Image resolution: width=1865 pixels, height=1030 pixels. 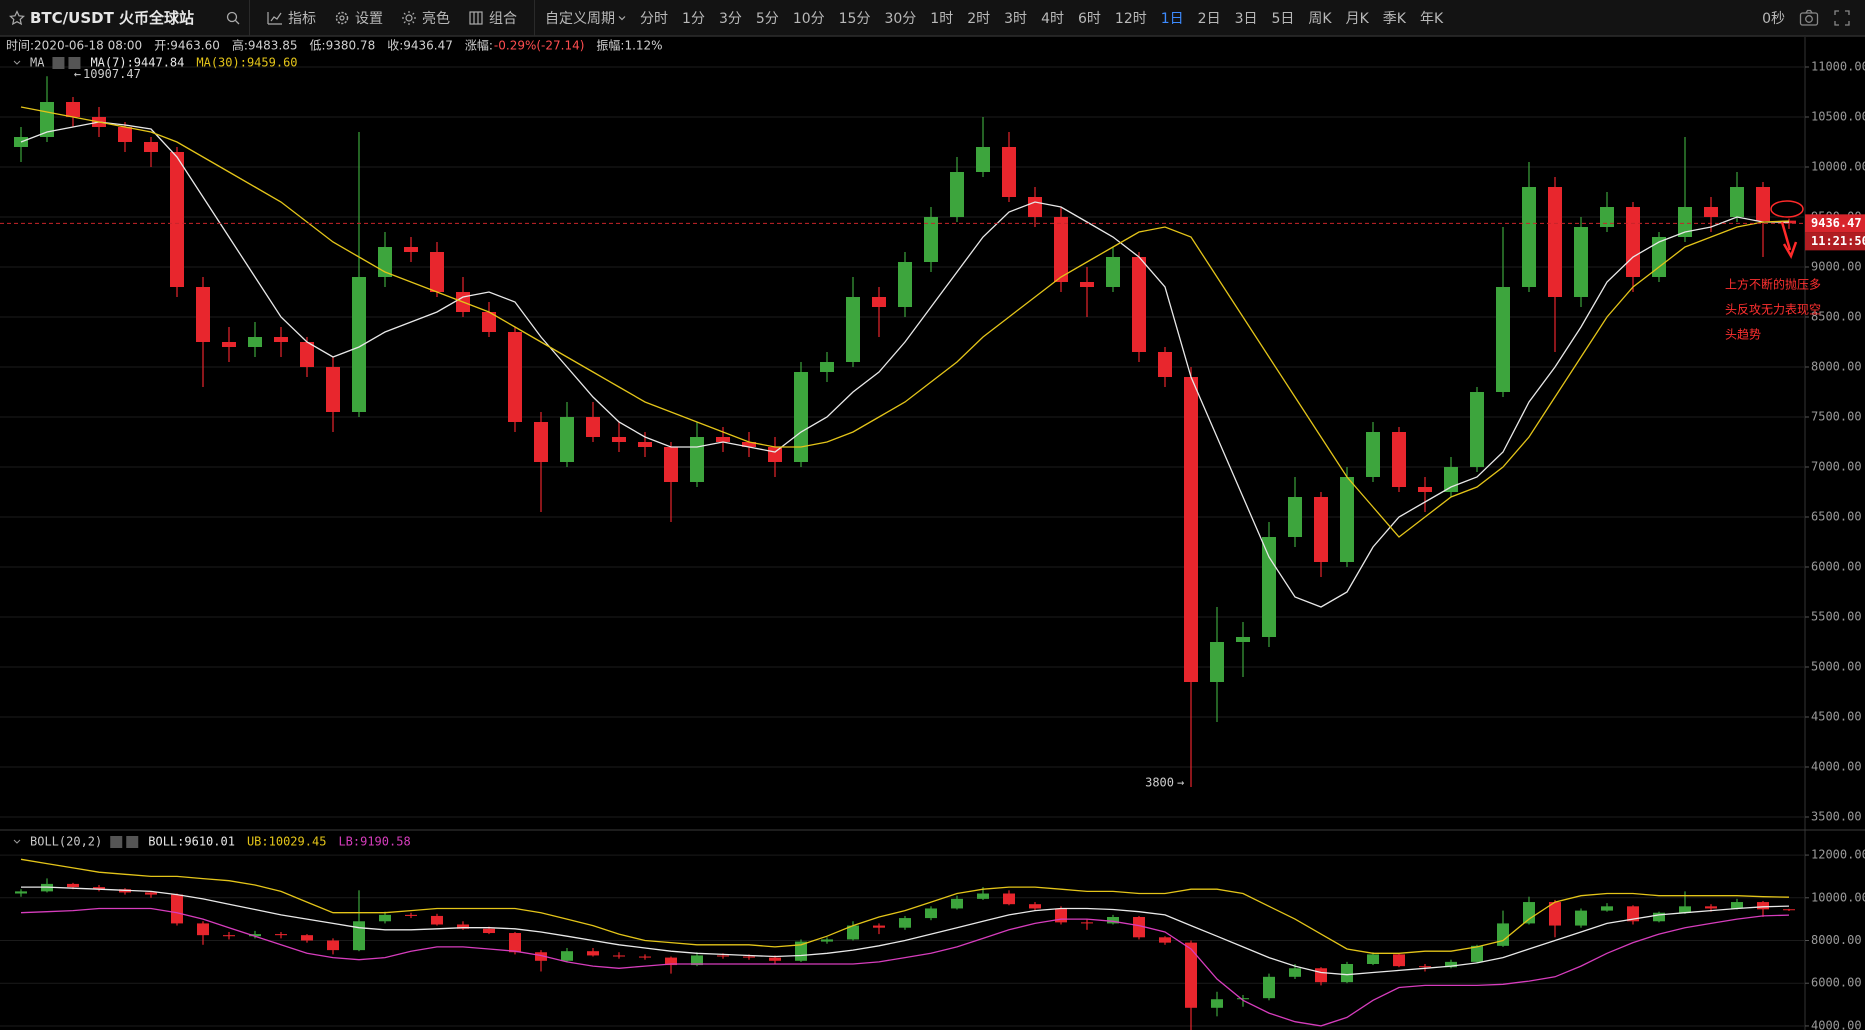 What do you see at coordinates (191, 842) in the screenshot?
I see `legend-entry: BOLL:9610.01` at bounding box center [191, 842].